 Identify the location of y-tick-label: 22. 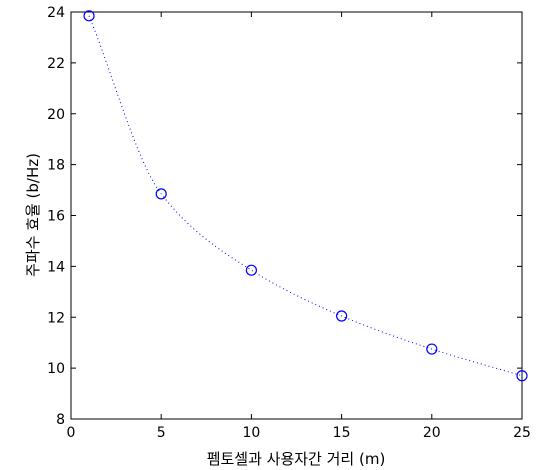
(56, 64).